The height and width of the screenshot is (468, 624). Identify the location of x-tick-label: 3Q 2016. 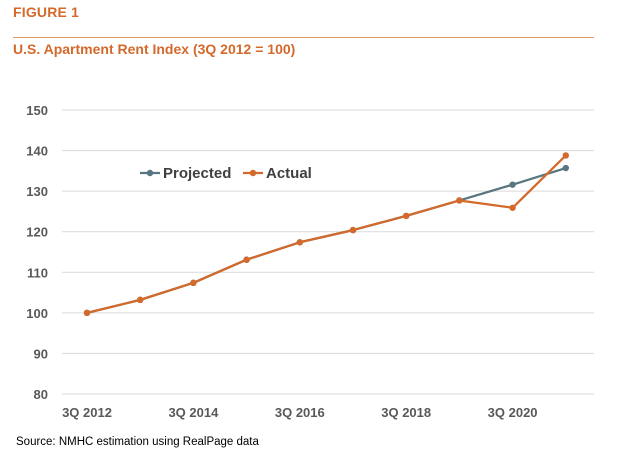
(300, 412).